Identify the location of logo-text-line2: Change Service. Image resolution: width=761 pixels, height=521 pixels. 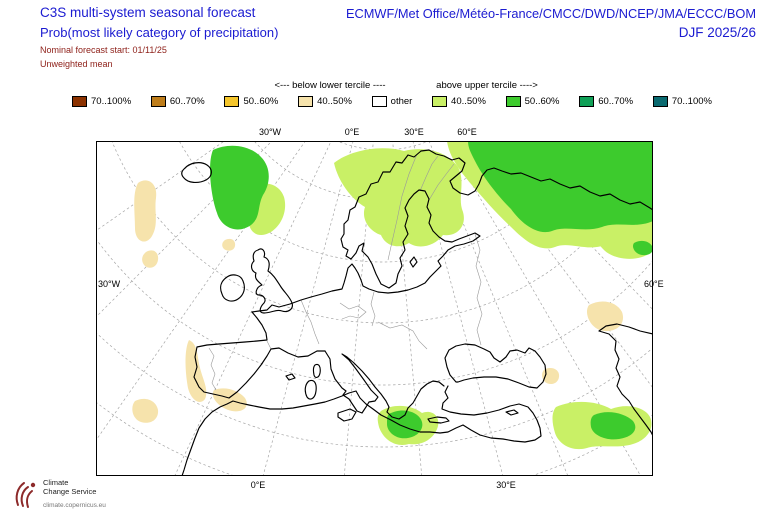
(70, 491).